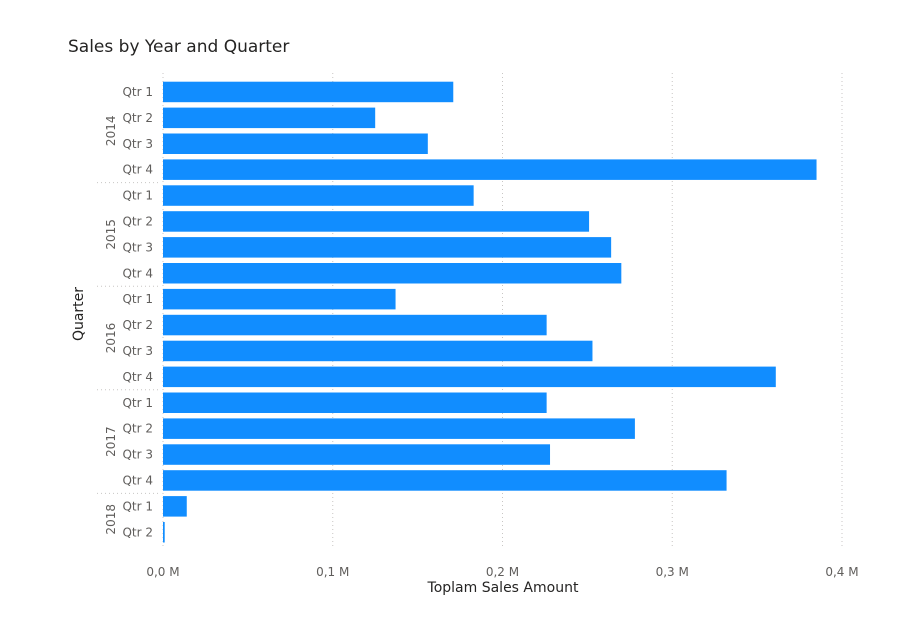  What do you see at coordinates (111, 441) in the screenshot?
I see `year-label: 2017` at bounding box center [111, 441].